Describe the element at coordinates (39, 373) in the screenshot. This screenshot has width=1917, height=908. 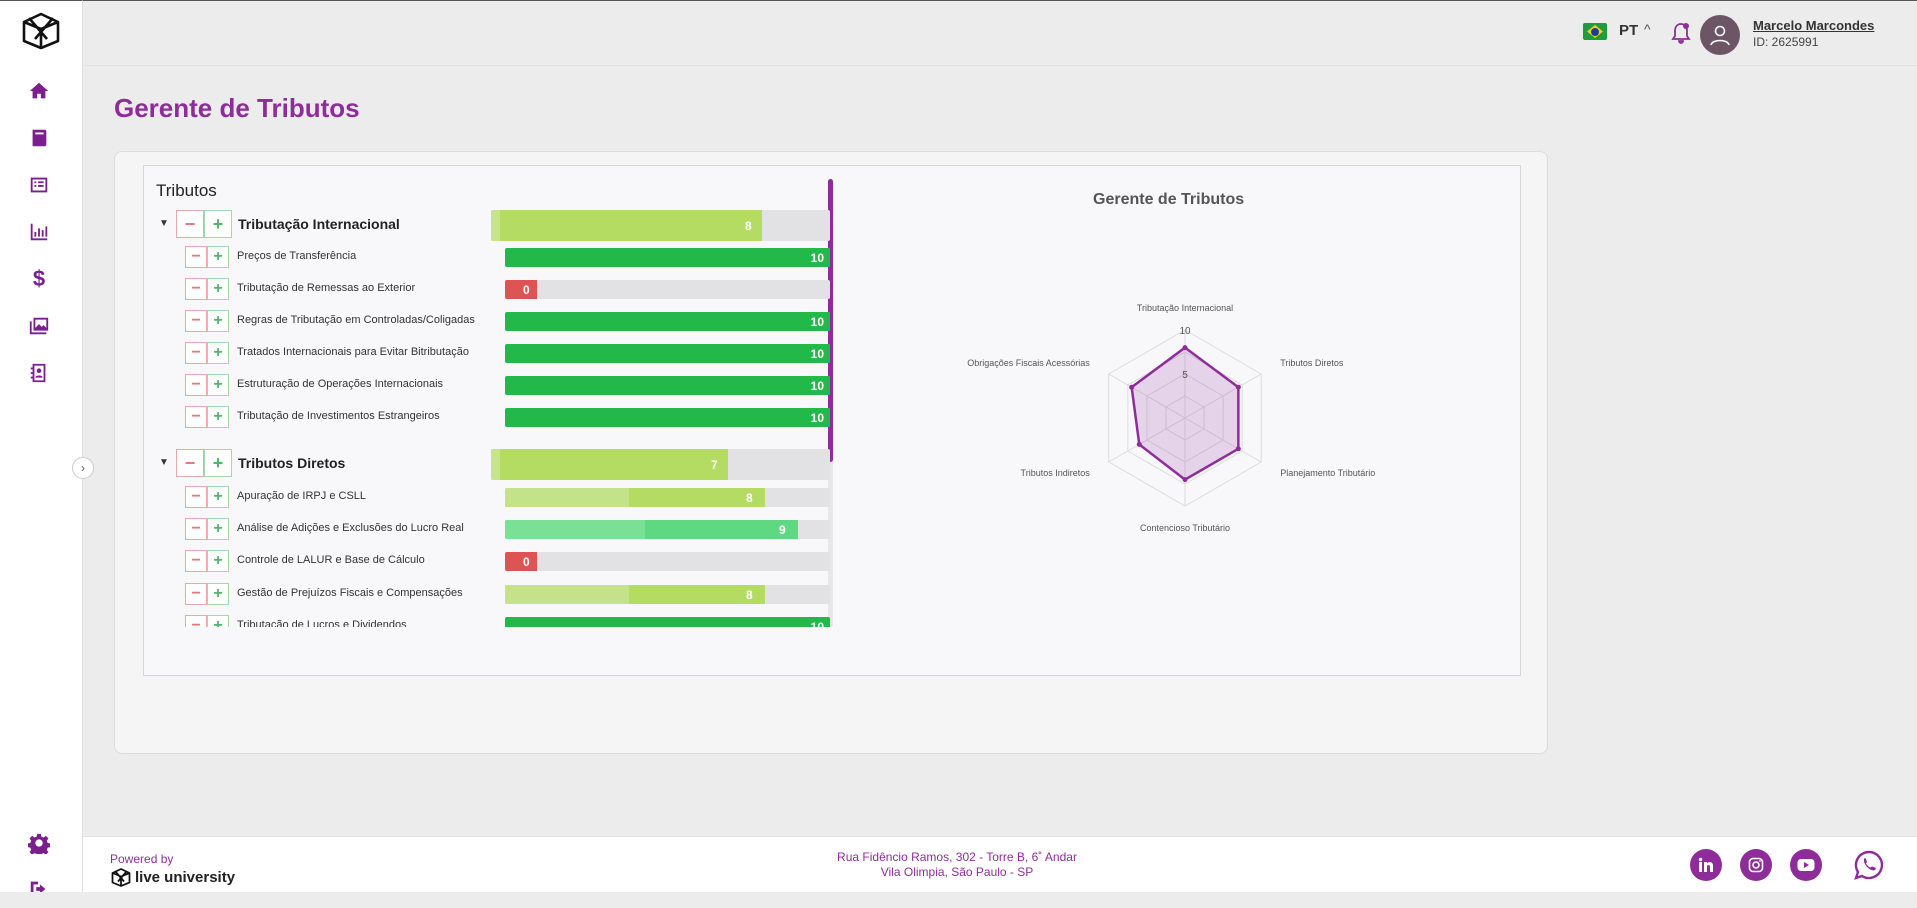
I see `contacts-icon` at that location.